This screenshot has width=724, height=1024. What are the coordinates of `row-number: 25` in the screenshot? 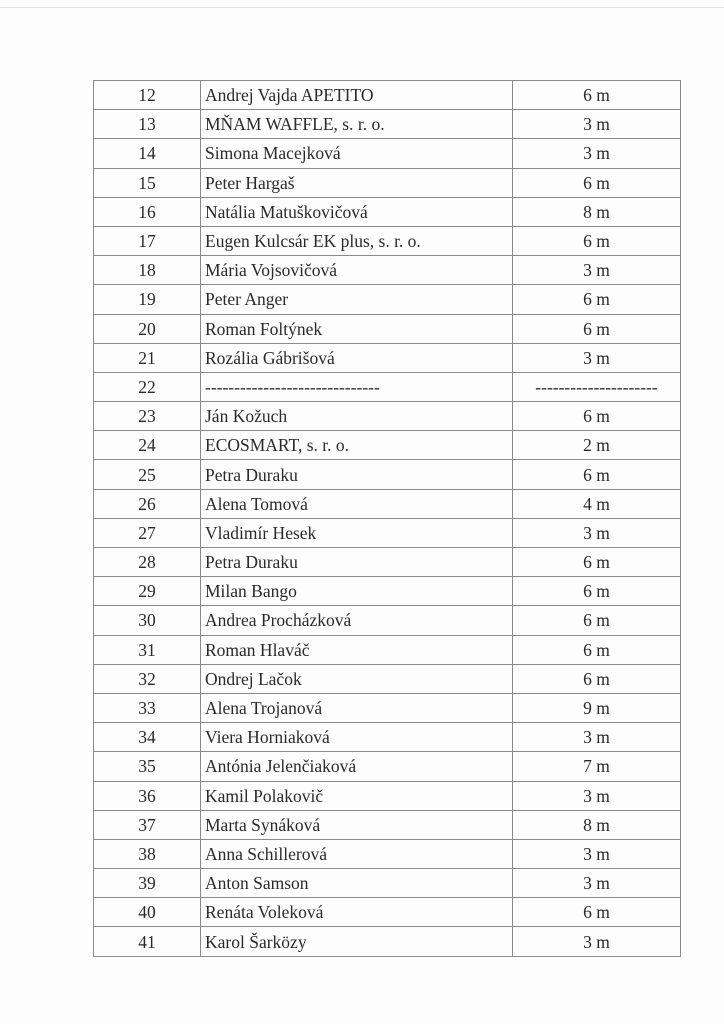 It's located at (147, 474).